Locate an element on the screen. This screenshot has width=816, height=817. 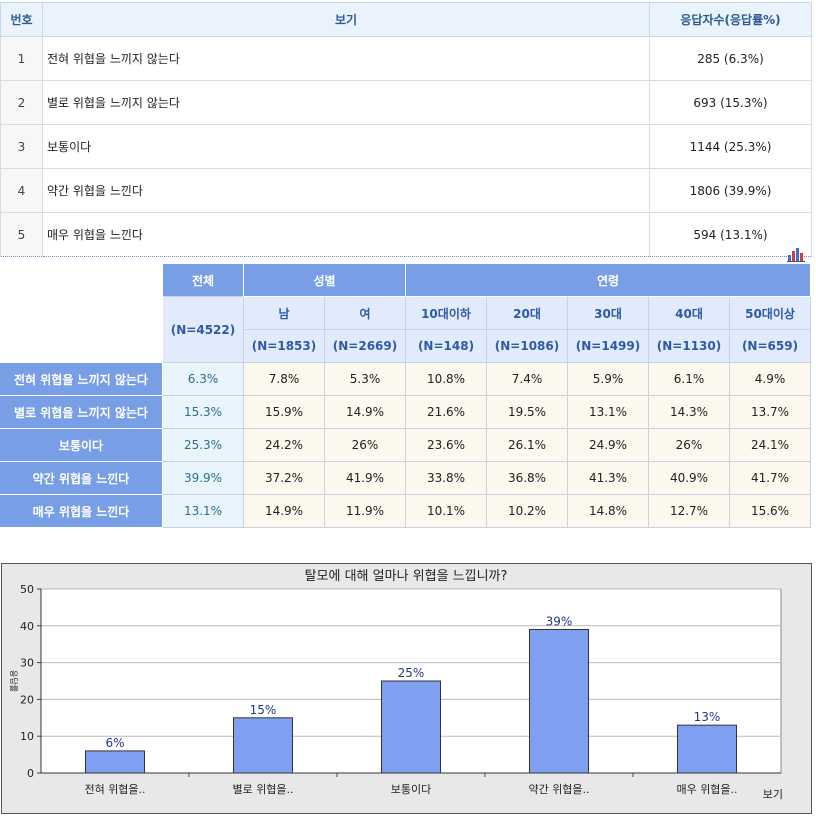
crosstab-row: 보통이다 25.3% 24.2% 26% 23.6% 26.1% 24.9% 26% 24.1% is located at coordinates (406, 445).